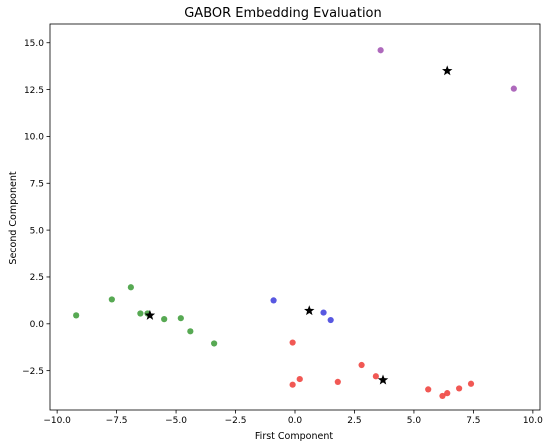 Image resolution: width=550 pixels, height=447 pixels. What do you see at coordinates (283, 13) in the screenshot?
I see `chart-title: GABOR Embedding Evaluation` at bounding box center [283, 13].